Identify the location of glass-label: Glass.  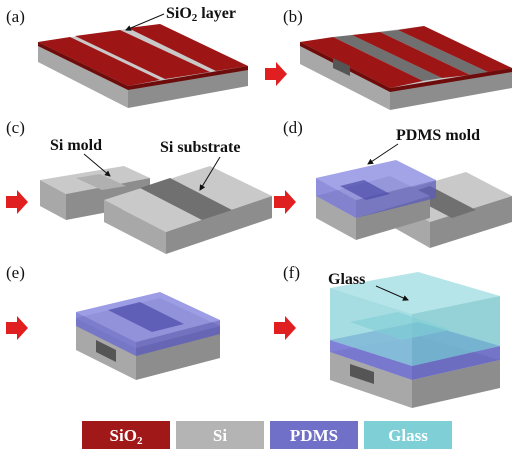
(346, 279).